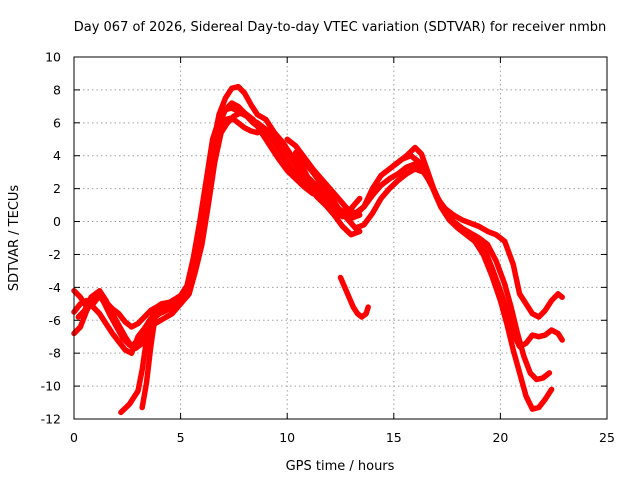 The width and height of the screenshot is (640, 480). I want to click on y-tick-label: 0, so click(57, 221).